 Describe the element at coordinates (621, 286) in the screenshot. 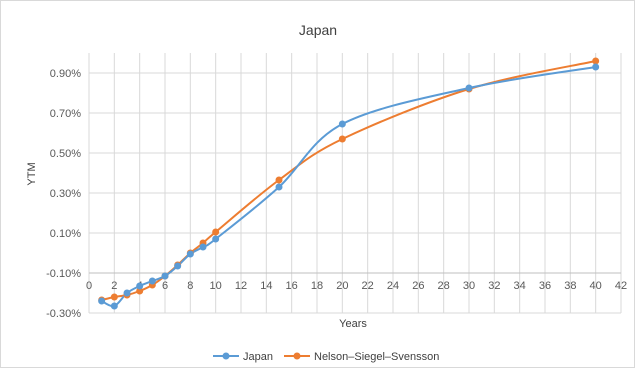

I see `x-tick-label: 42` at that location.